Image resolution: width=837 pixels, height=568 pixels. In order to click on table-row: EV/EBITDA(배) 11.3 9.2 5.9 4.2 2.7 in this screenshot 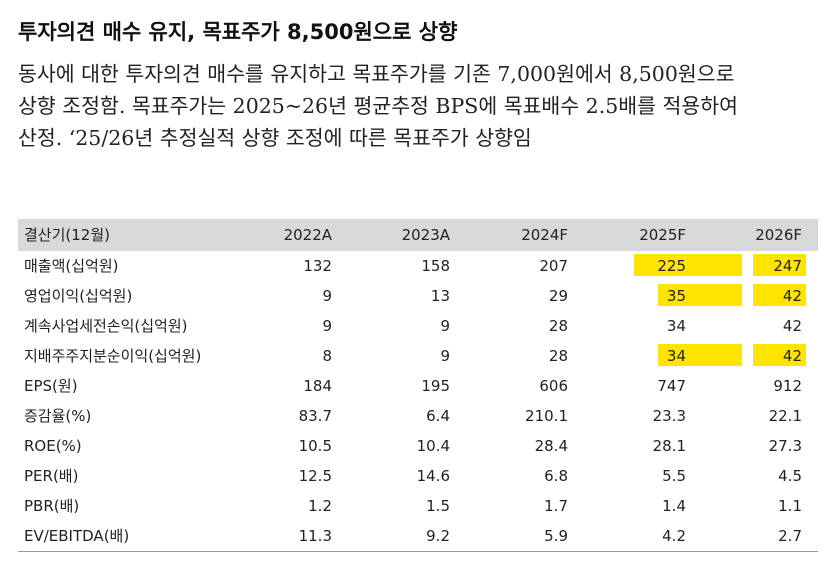, I will do `click(418, 536)`.